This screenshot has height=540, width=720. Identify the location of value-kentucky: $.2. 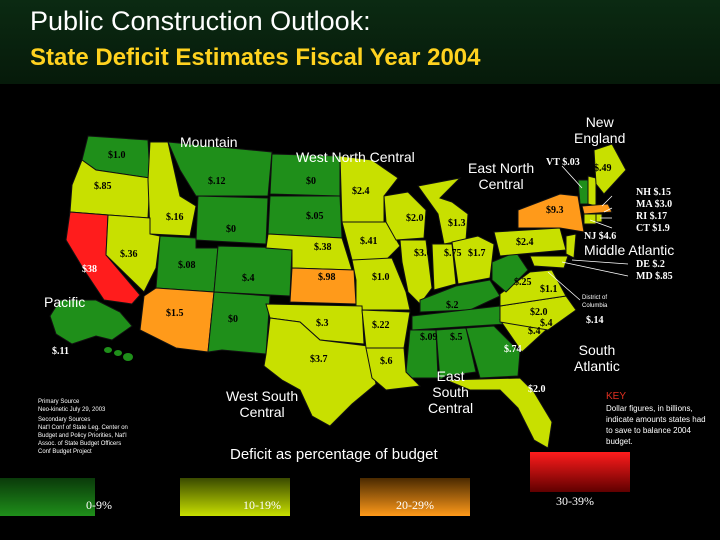
(452, 305).